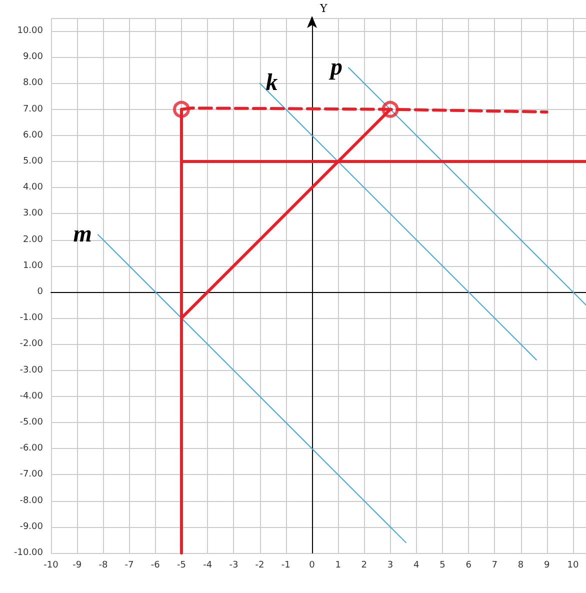 This screenshot has height=593, width=586. I want to click on x-tick-label: 7, so click(495, 565).